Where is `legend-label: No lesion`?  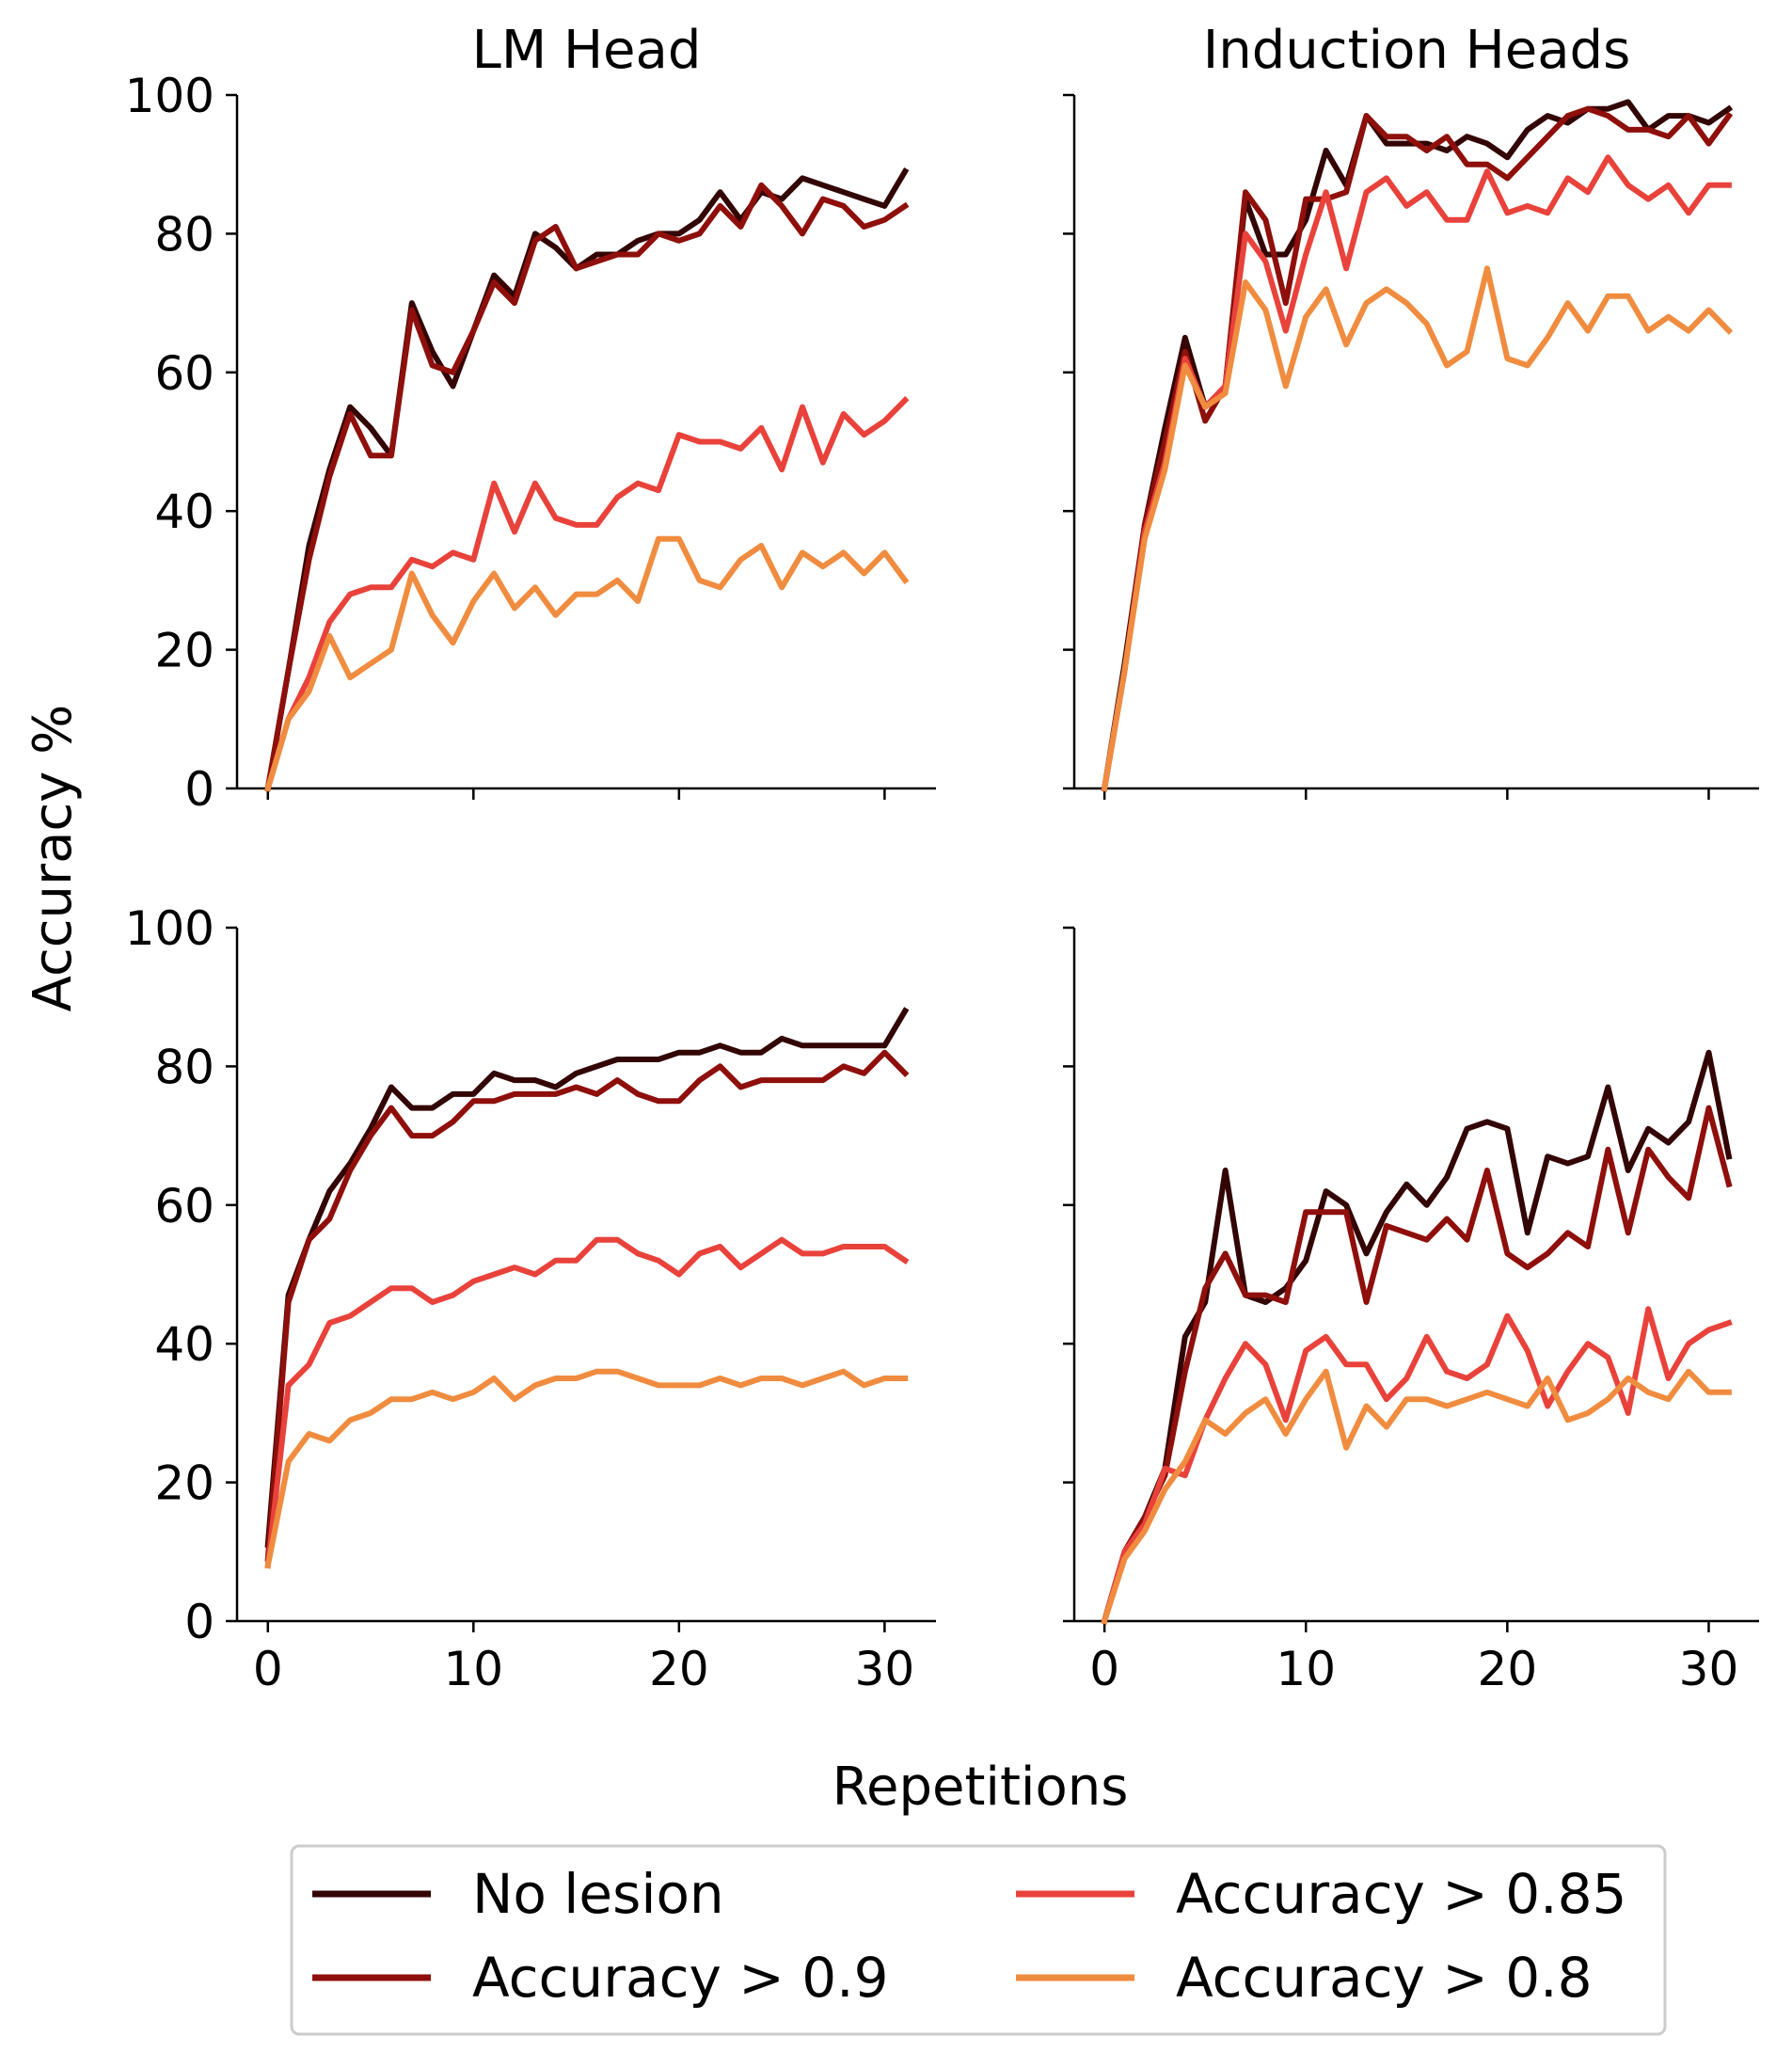 legend-label: No lesion is located at coordinates (598, 1894).